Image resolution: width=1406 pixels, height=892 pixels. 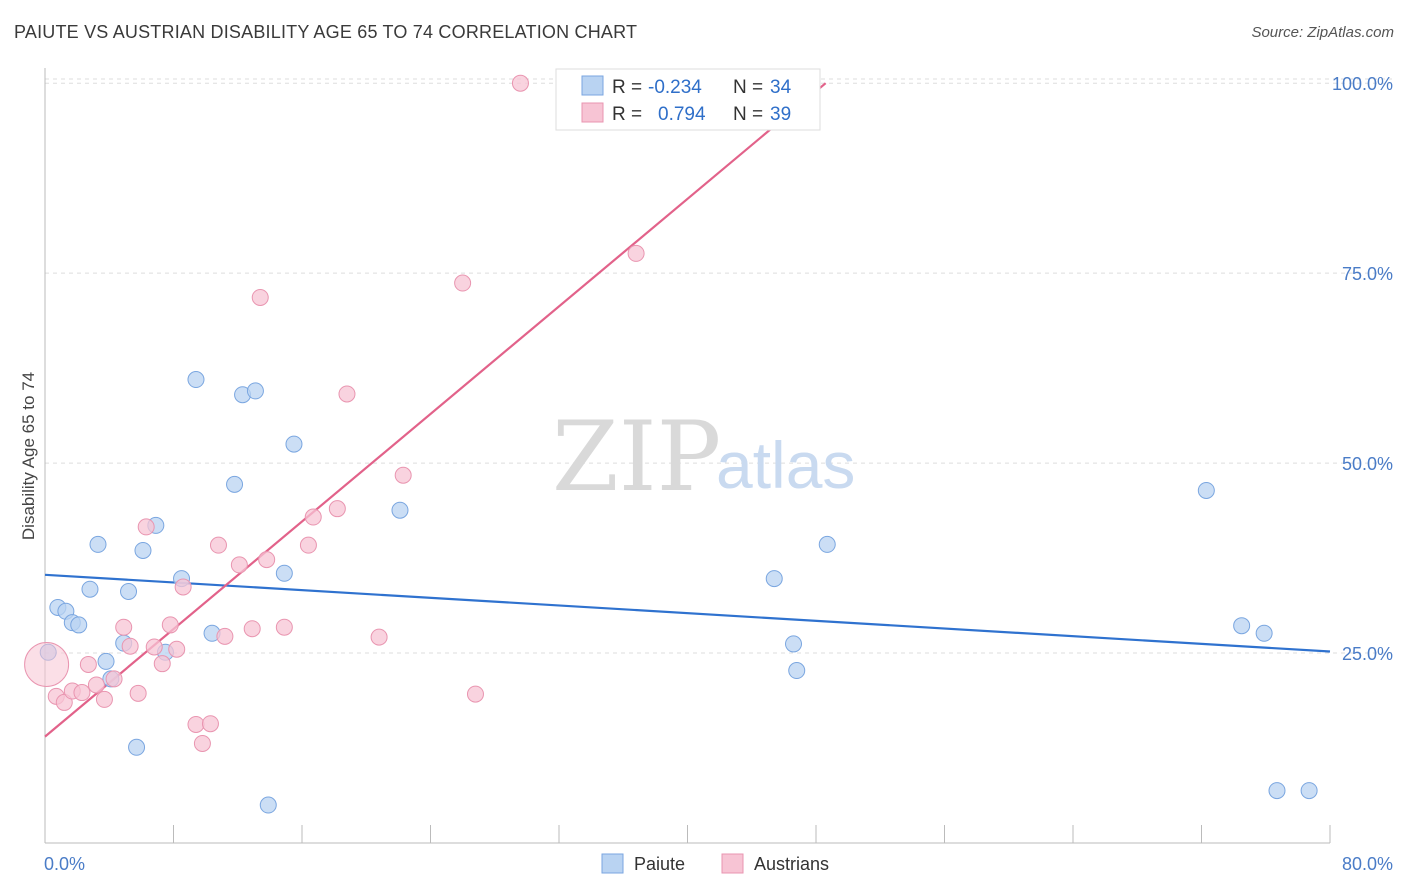 What do you see at coordinates (732, 863) in the screenshot?
I see `series-legend-swatch-austrians` at bounding box center [732, 863].